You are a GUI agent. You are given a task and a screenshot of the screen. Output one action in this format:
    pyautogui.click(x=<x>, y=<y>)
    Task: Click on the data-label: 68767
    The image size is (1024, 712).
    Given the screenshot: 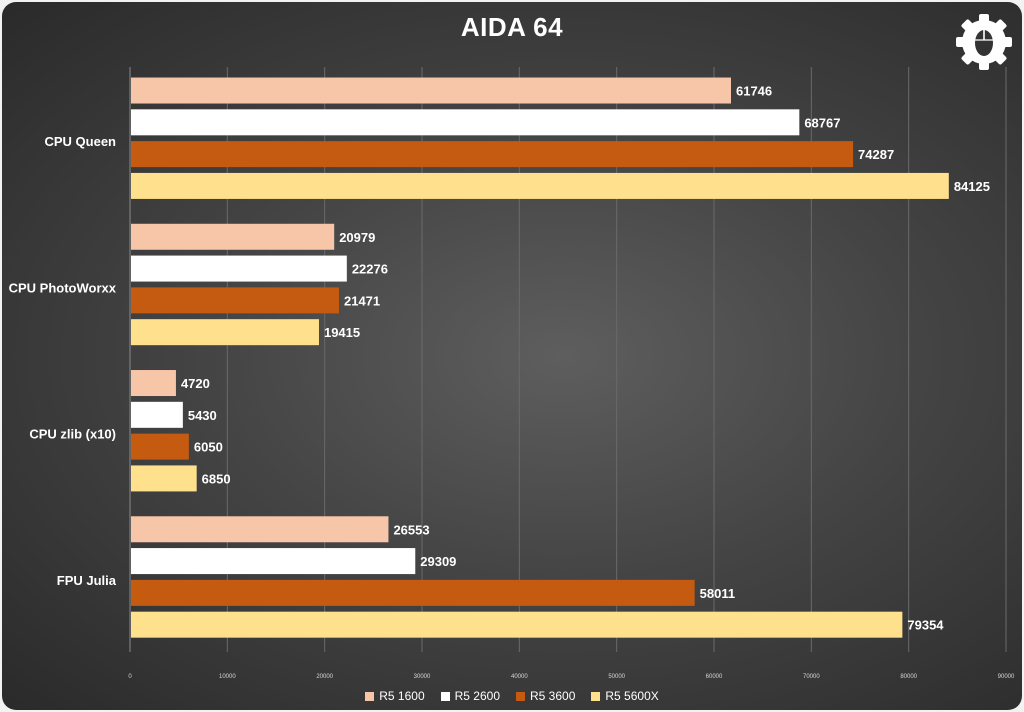 What is the action you would take?
    pyautogui.click(x=822, y=122)
    